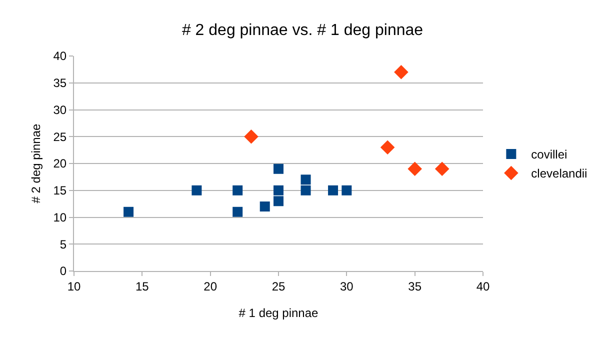 This screenshot has width=605, height=340. Describe the element at coordinates (303, 30) in the screenshot. I see `chart-title: # 2 deg pinnae vs. # 1 deg pinnae` at that location.